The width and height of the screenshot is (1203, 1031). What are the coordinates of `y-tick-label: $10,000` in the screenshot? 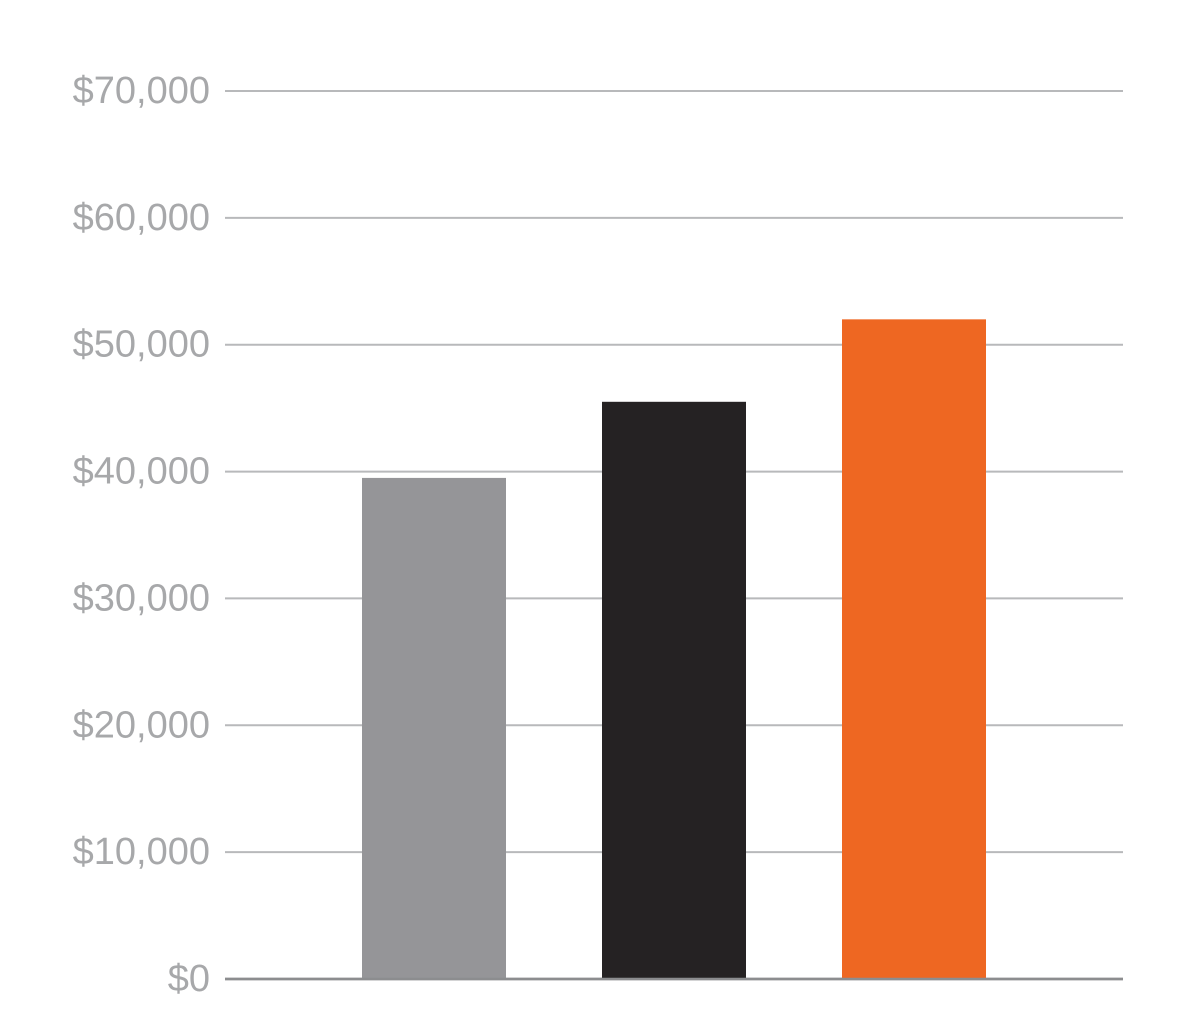 It's located at (141, 852).